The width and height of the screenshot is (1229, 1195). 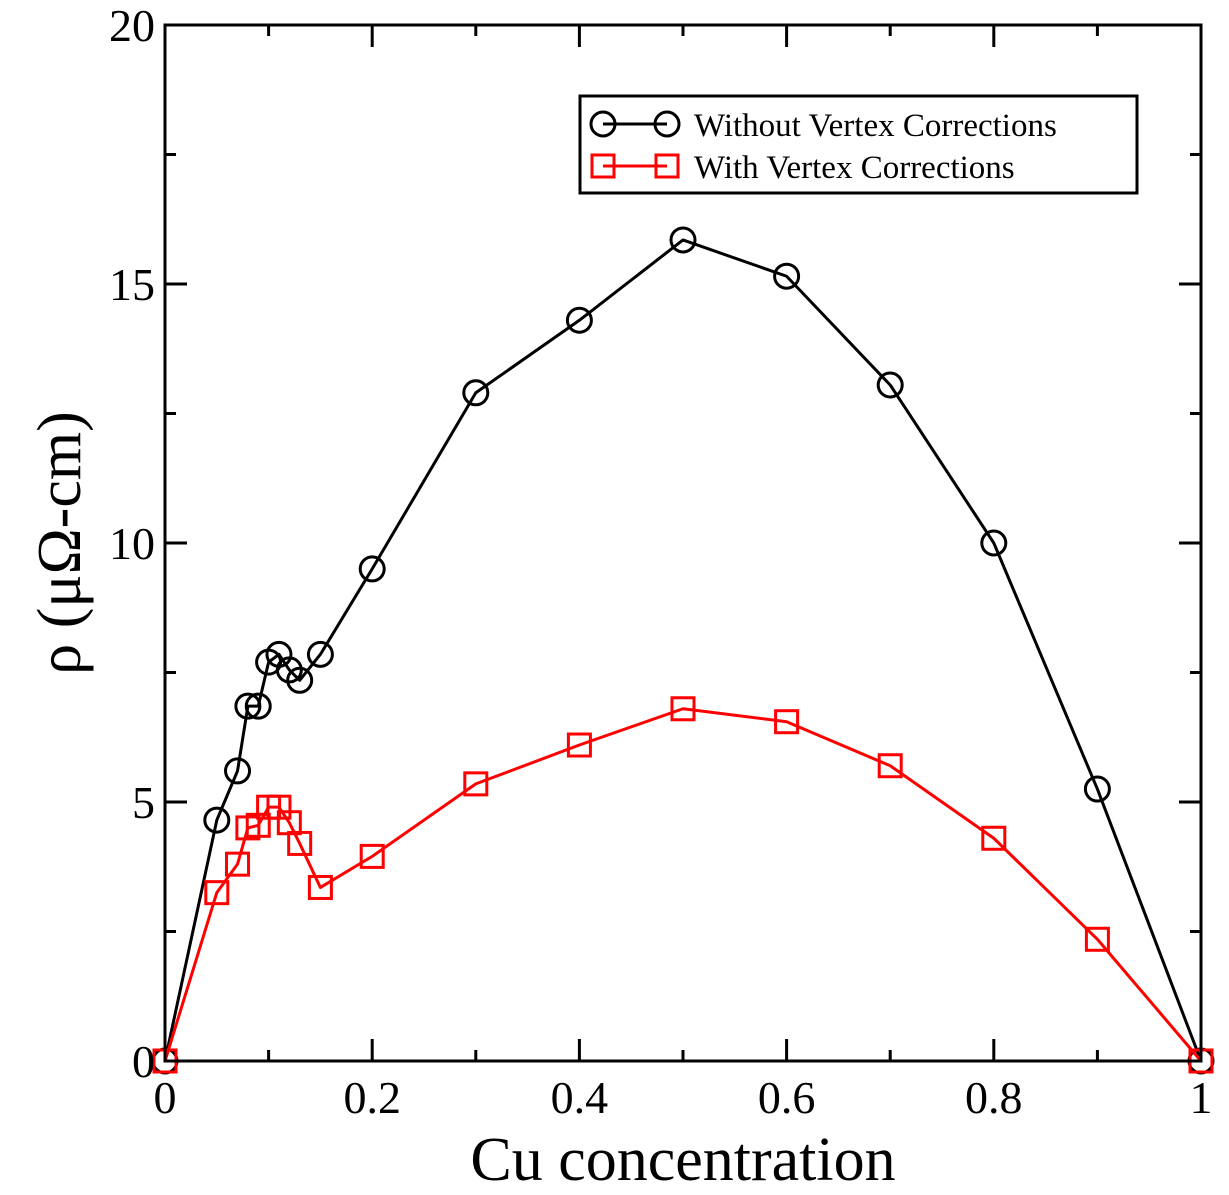 I want to click on legend-marker-0-end, so click(x=667, y=124).